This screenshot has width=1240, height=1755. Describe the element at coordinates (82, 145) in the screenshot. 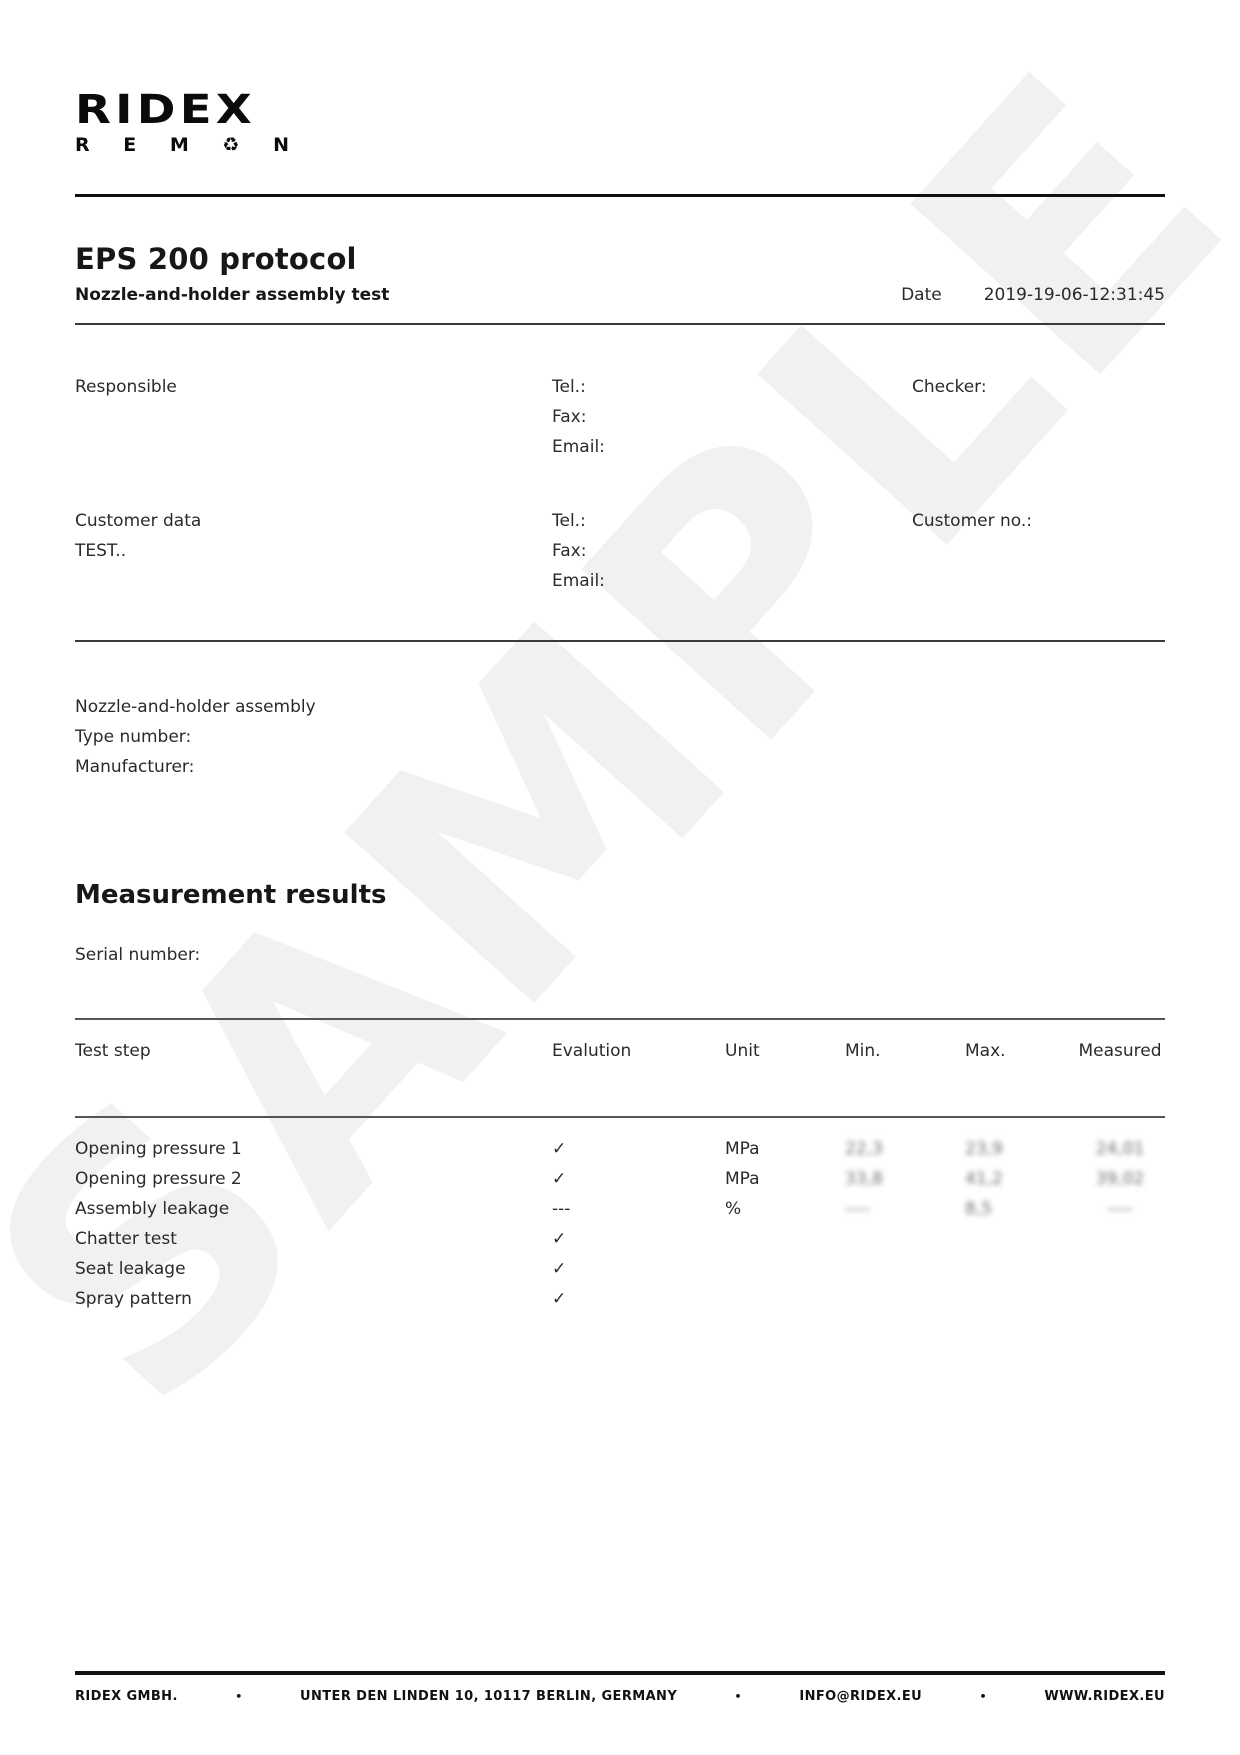

I see `reman-letter: R` at that location.